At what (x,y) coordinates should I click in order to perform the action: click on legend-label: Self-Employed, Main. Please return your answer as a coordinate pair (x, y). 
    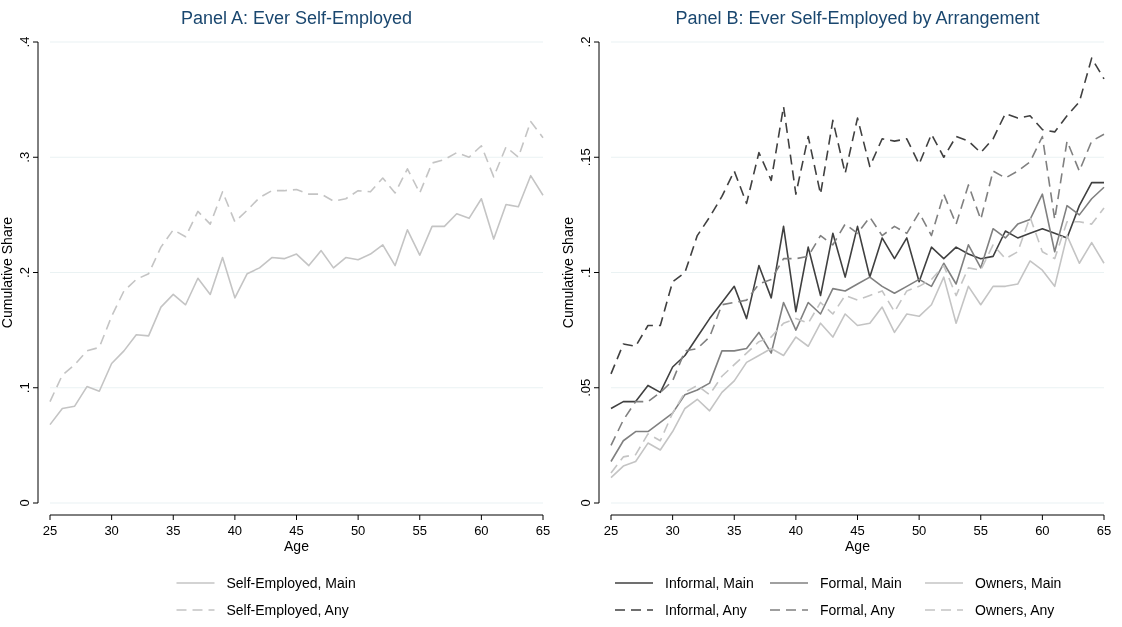
    Looking at the image, I should click on (291, 583).